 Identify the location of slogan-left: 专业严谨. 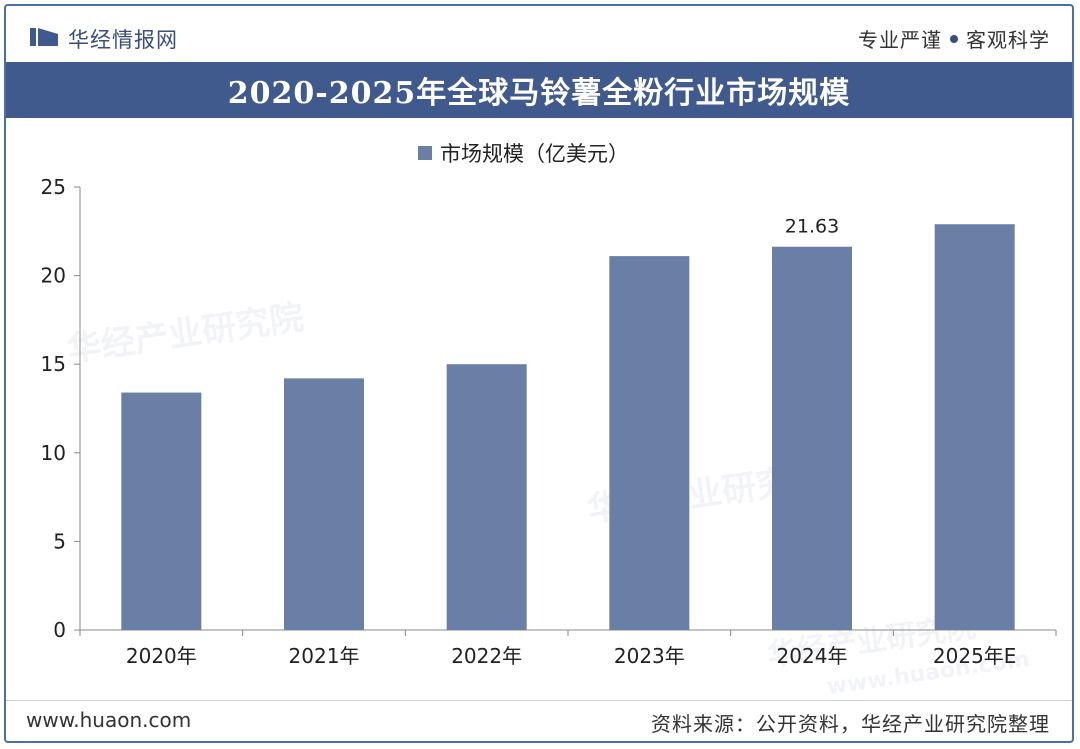
(900, 40).